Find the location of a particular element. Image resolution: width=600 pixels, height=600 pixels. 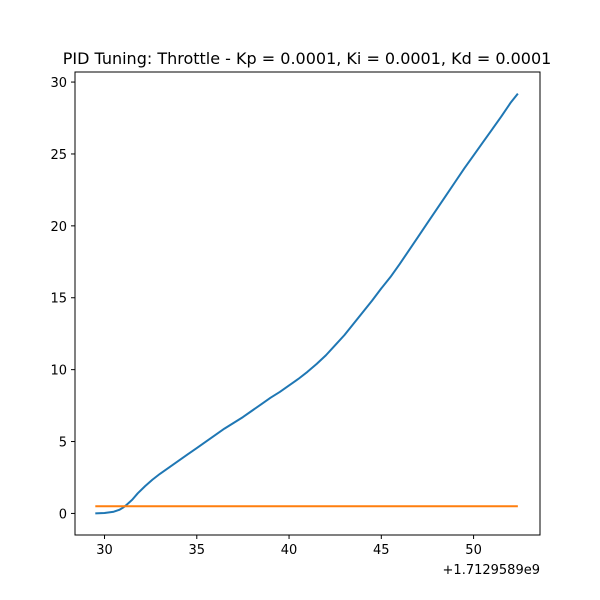

x-tick-label: 30 is located at coordinates (104, 550).